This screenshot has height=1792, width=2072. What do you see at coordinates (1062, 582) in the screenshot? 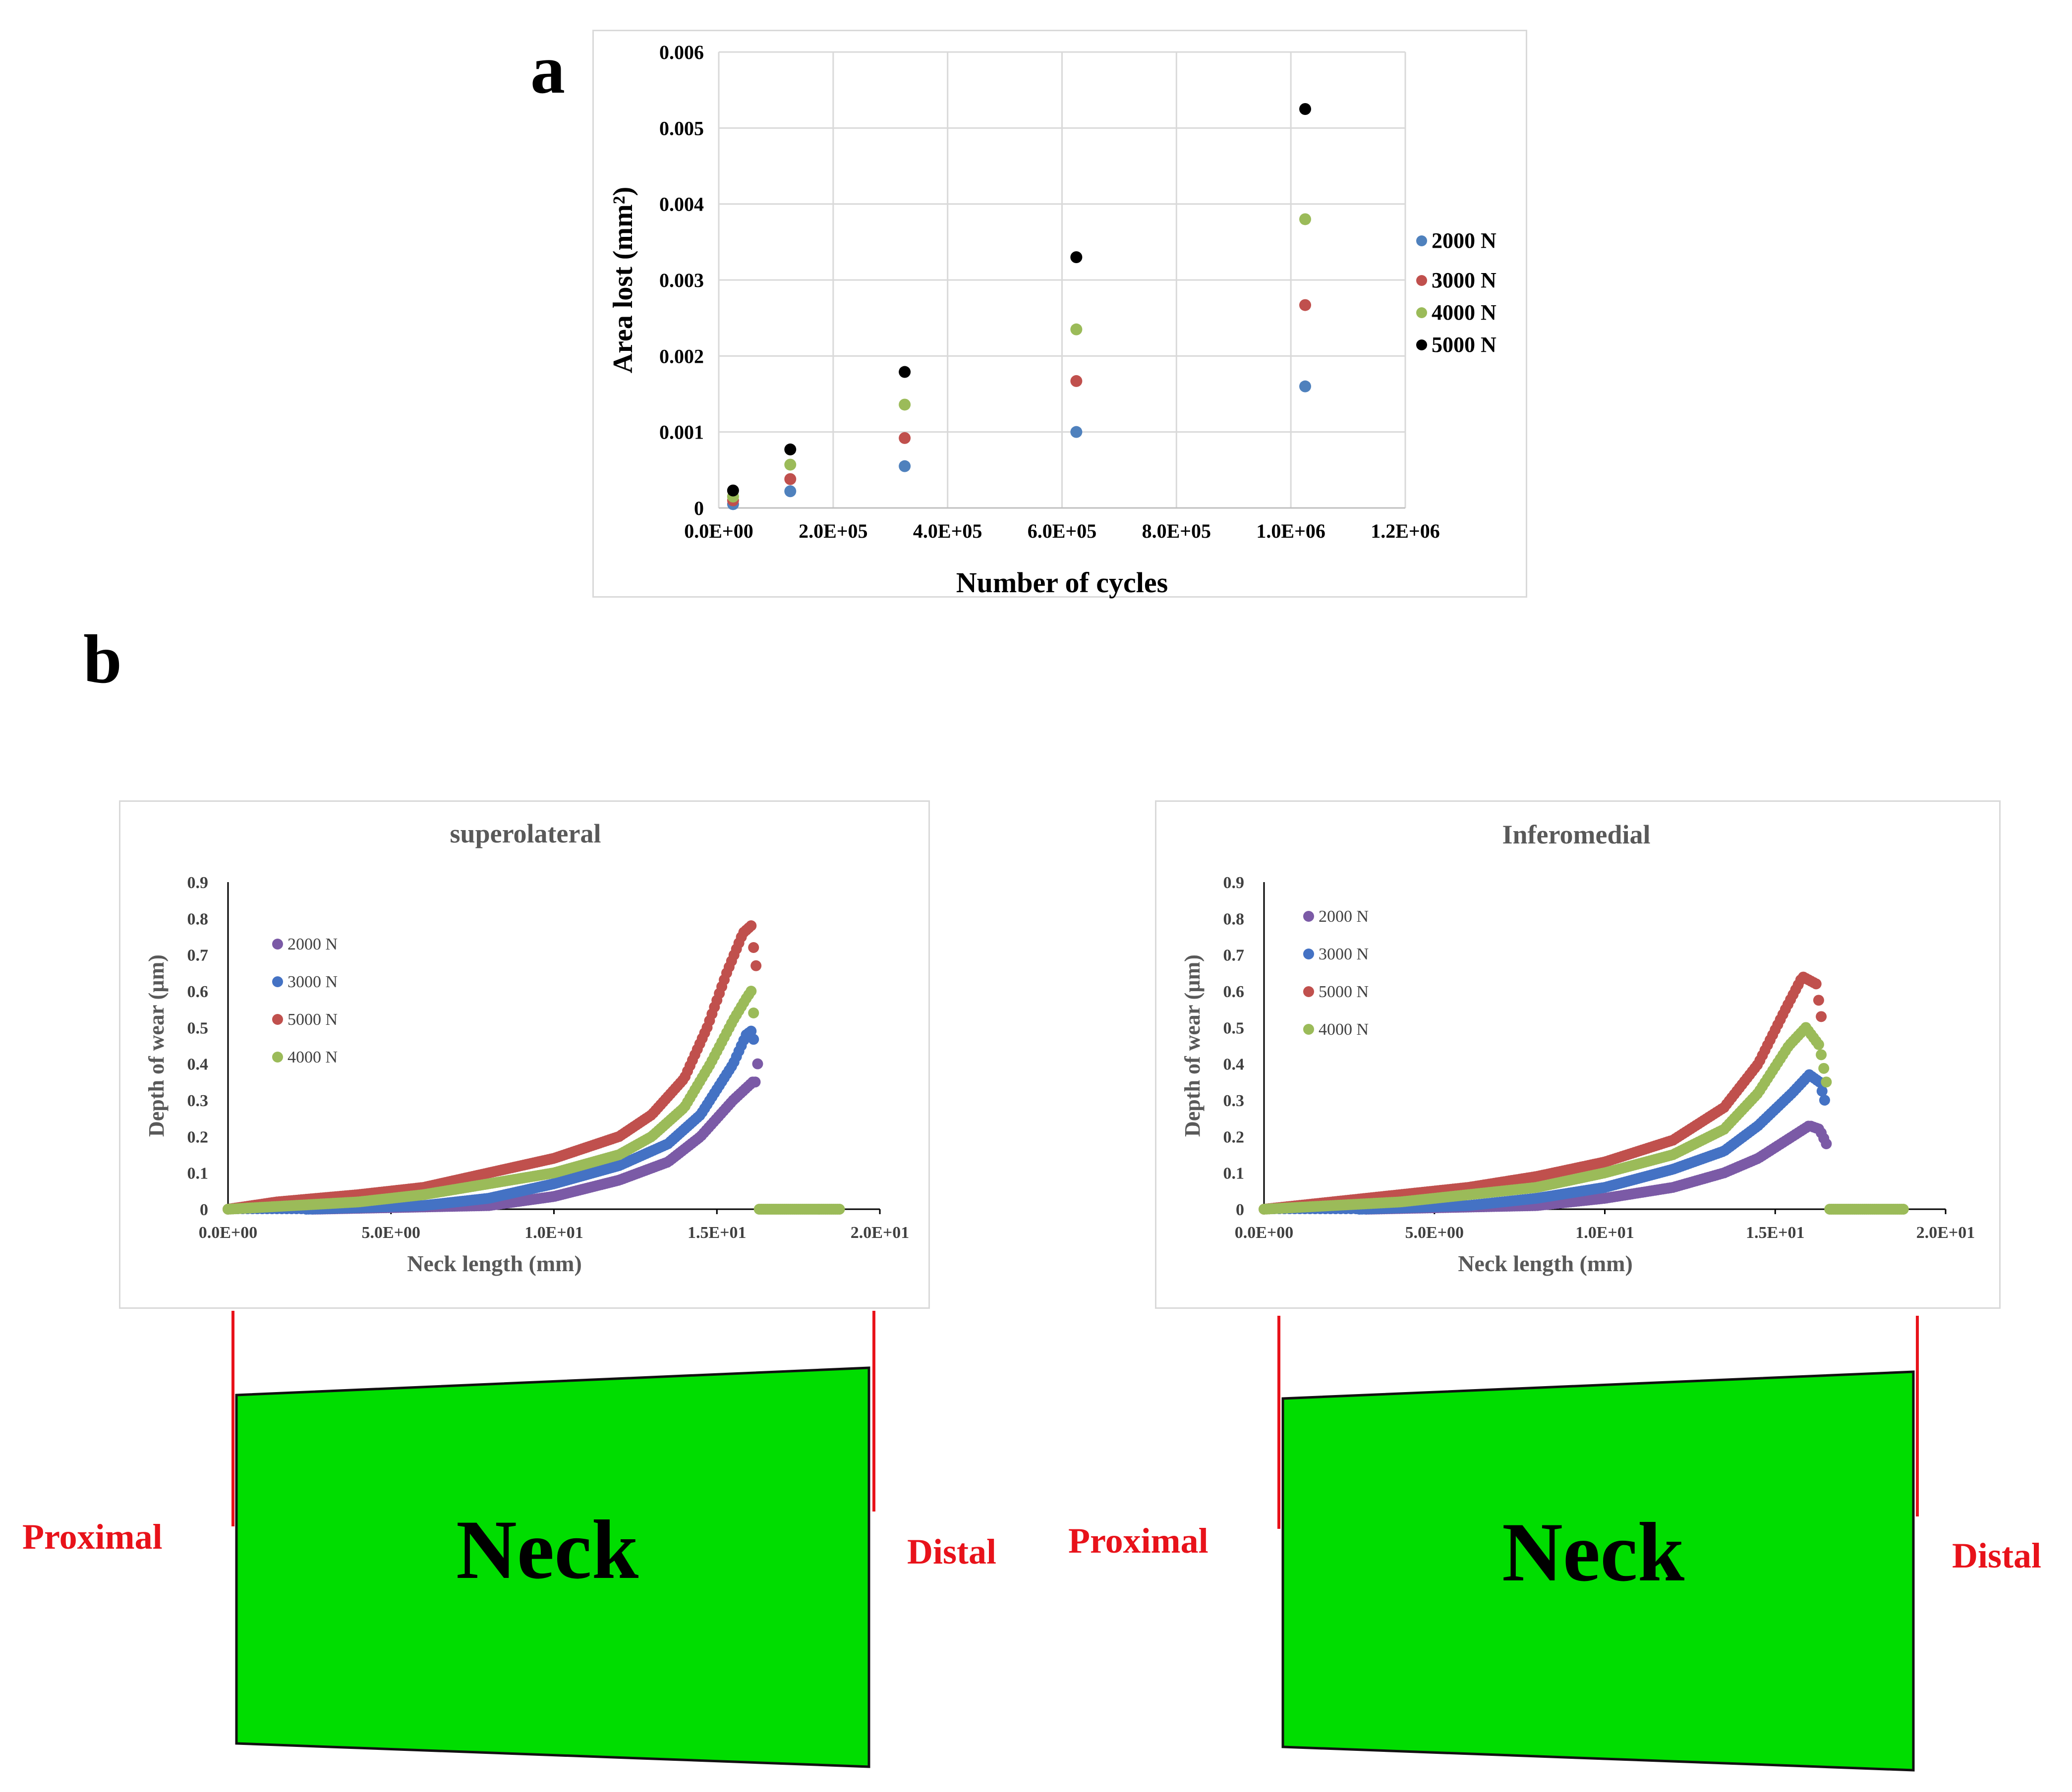
I see `x-axis-title: Number of cycles` at bounding box center [1062, 582].